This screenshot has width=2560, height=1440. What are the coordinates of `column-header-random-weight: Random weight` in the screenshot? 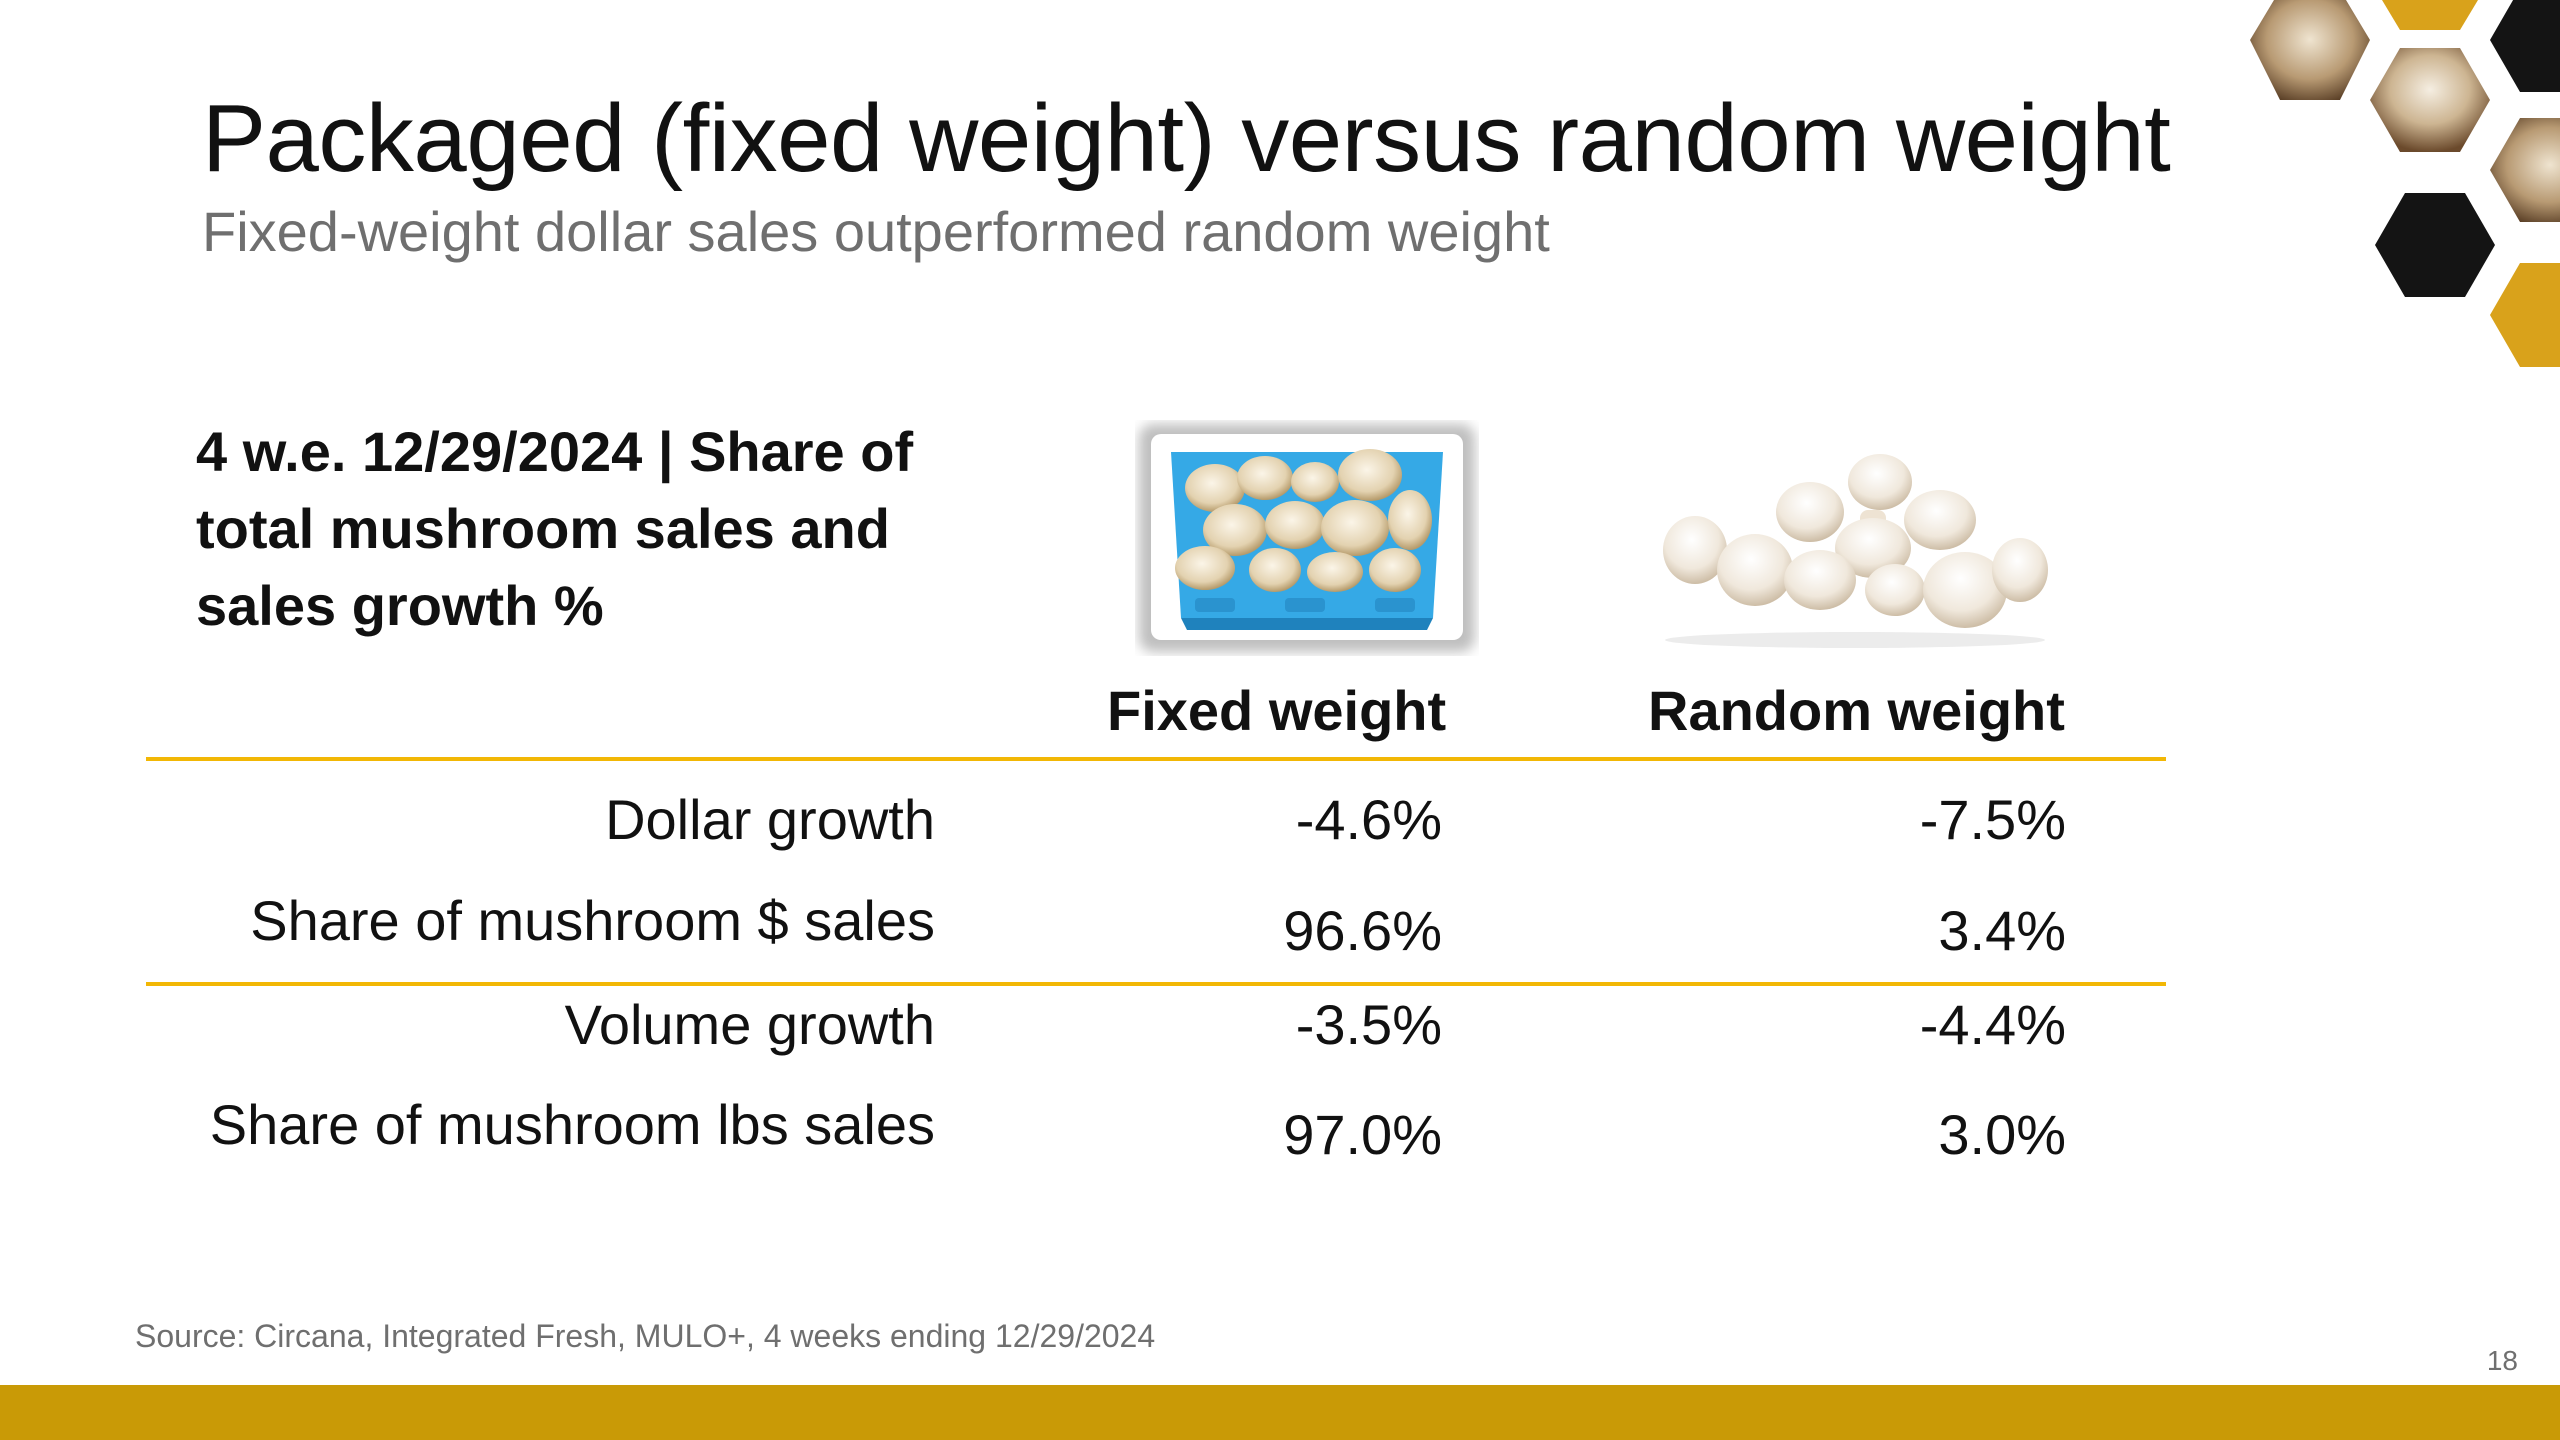 It's located at (1856, 710).